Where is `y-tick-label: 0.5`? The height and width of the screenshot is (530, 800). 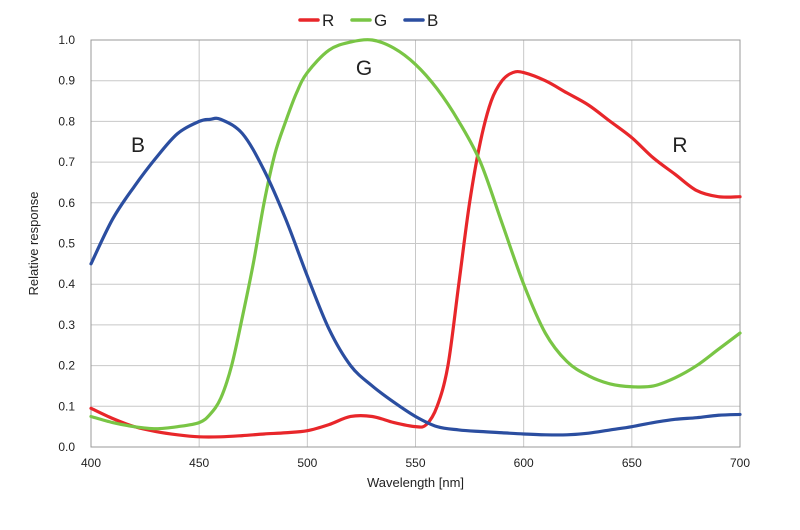
y-tick-label: 0.5 is located at coordinates (66, 244).